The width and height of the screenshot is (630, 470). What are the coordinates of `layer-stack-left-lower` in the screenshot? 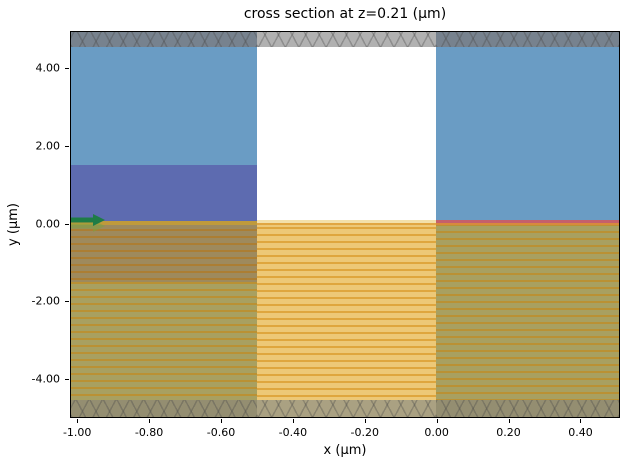 It's located at (164, 349).